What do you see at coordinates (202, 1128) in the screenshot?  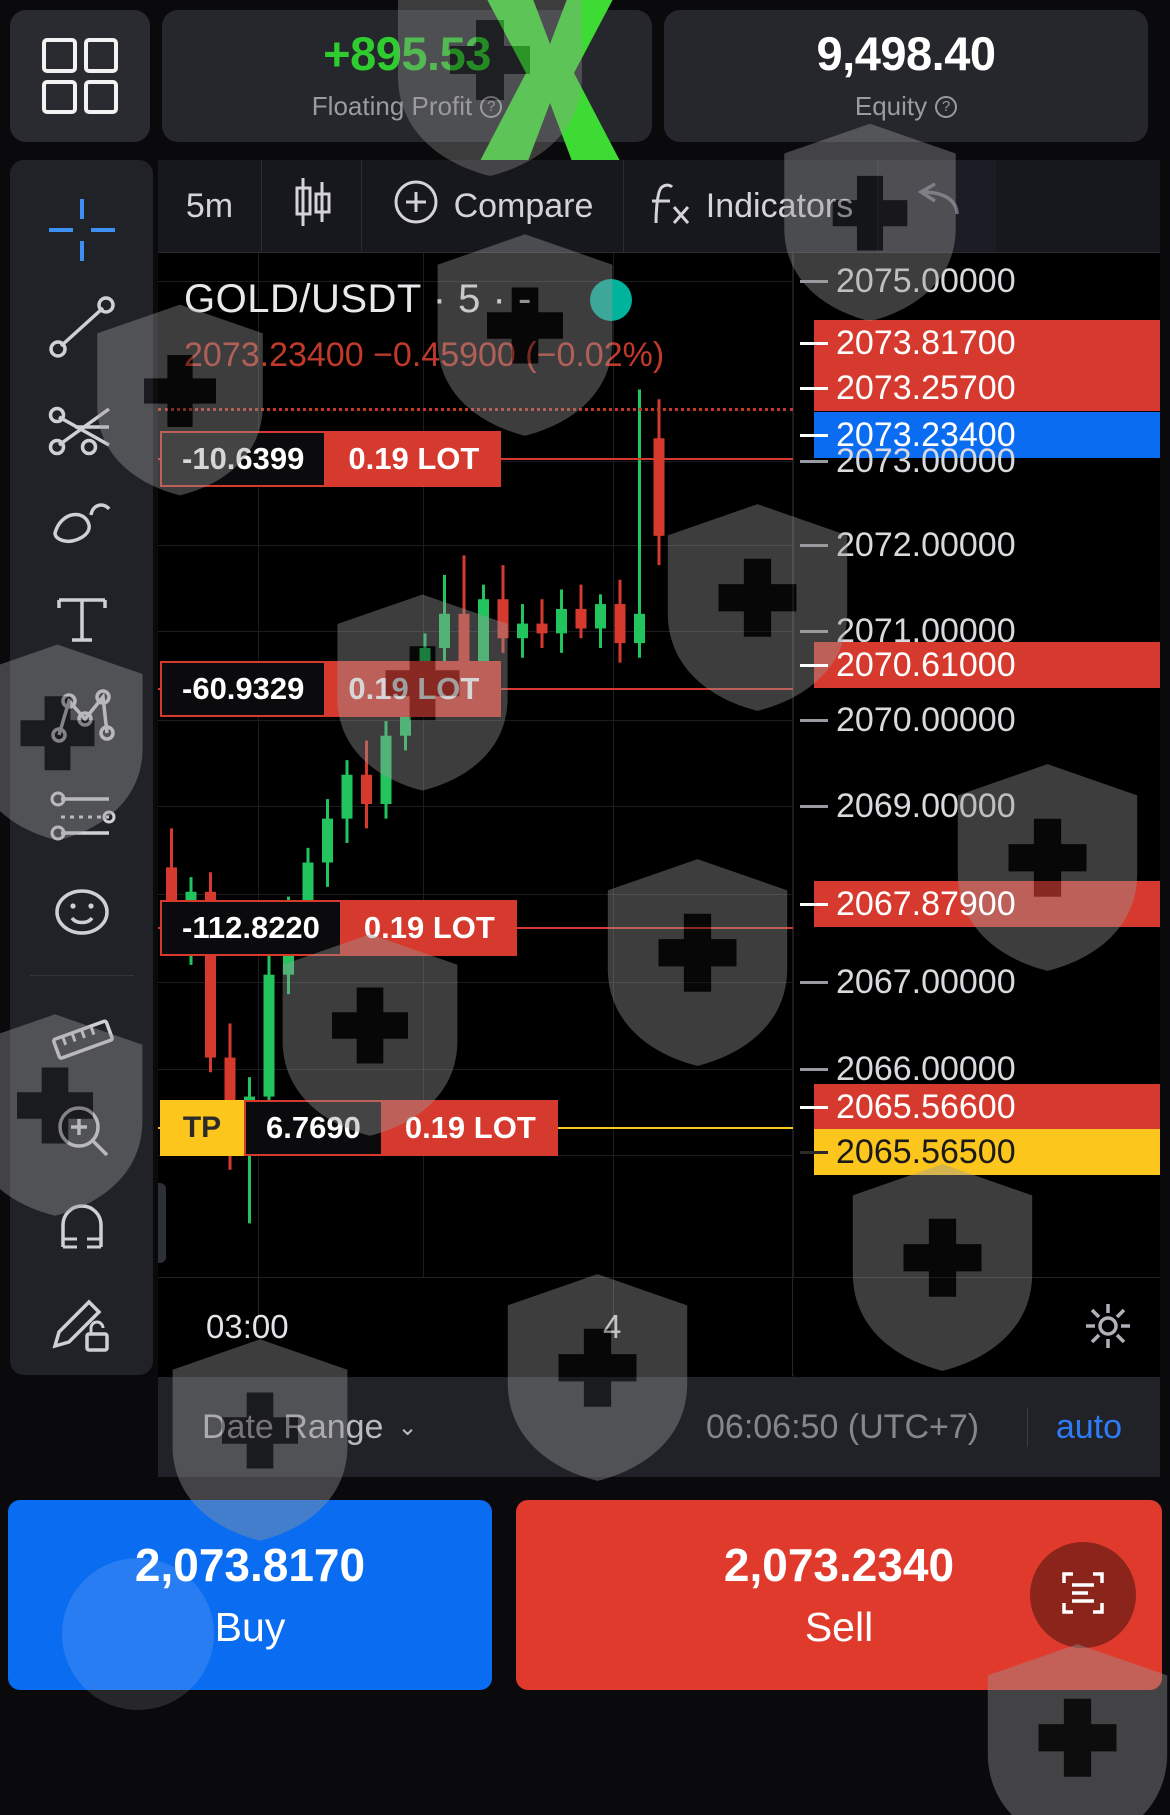 I see `tp-badge: TP` at bounding box center [202, 1128].